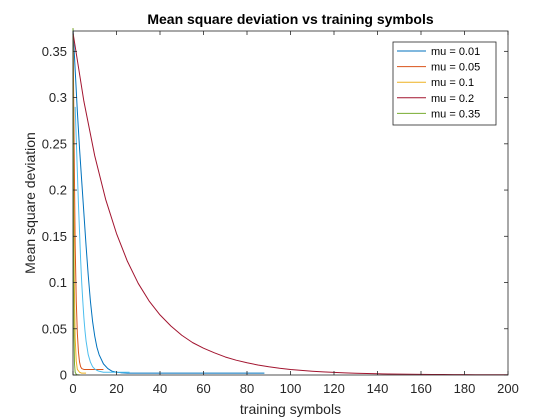 This screenshot has width=560, height=420. I want to click on x-tick-label: 60, so click(203, 388).